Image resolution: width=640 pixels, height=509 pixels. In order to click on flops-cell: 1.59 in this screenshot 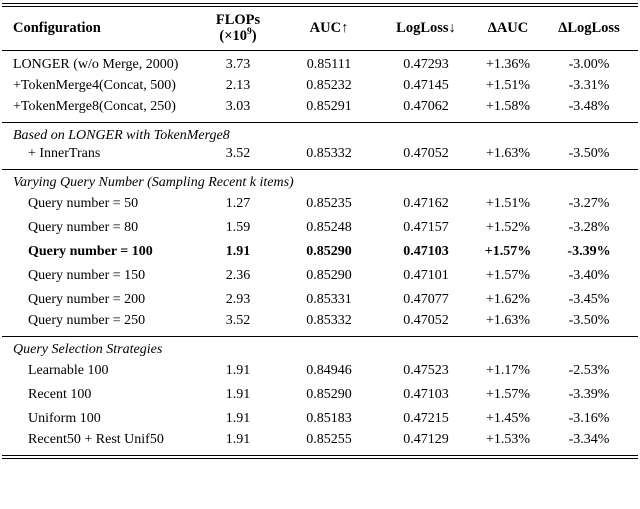, I will do `click(238, 227)`.